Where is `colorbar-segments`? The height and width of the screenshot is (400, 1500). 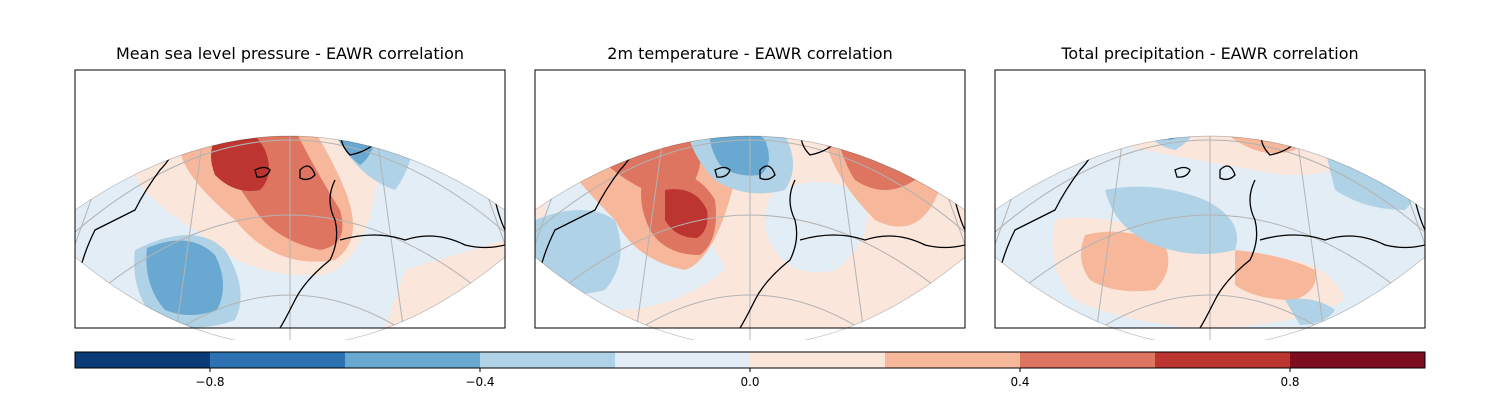 colorbar-segments is located at coordinates (750, 360).